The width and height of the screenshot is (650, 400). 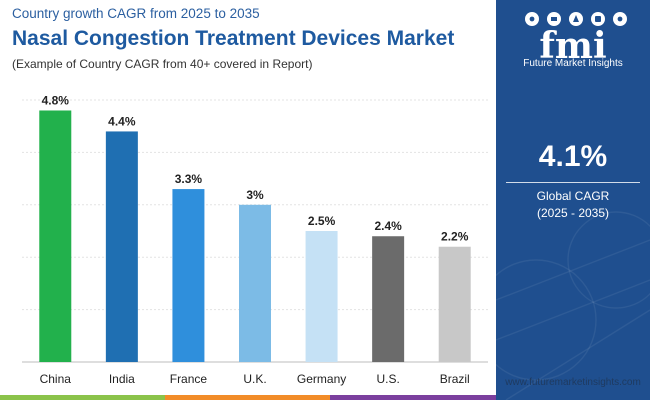 I want to click on data-label: 2.2%, so click(x=455, y=237).